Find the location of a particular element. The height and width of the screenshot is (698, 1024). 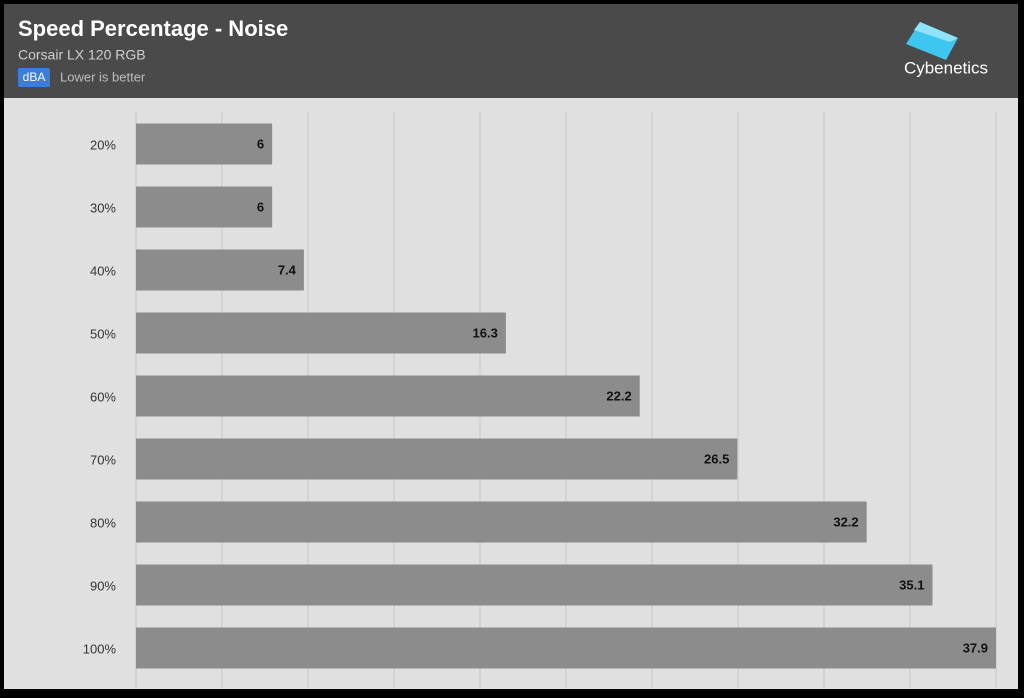

y-tick-label: 100% is located at coordinates (100, 648).